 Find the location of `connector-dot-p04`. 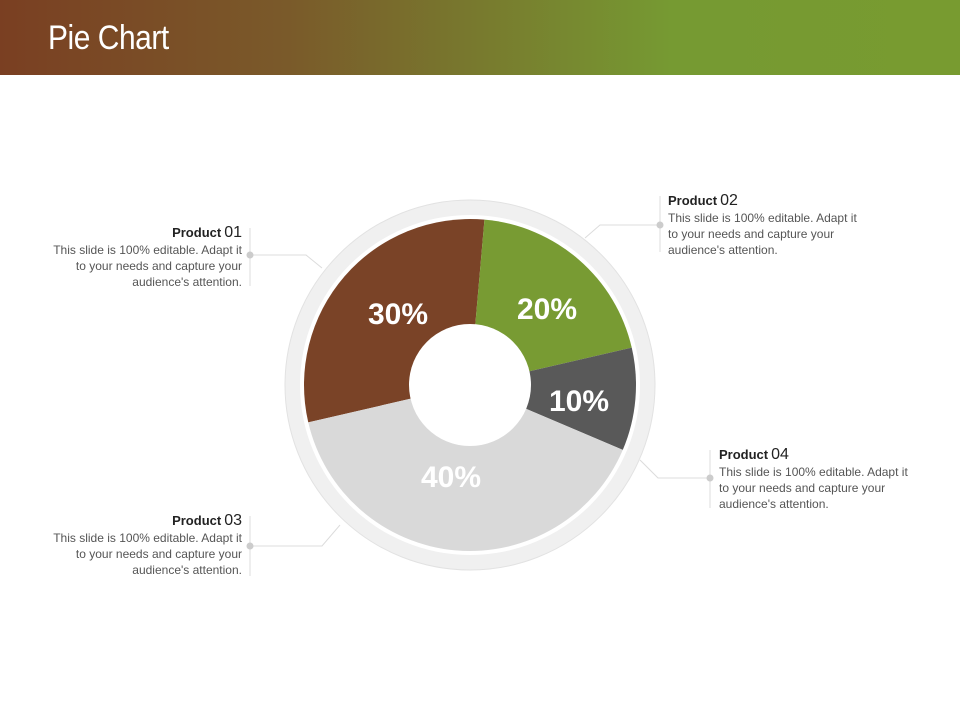

connector-dot-p04 is located at coordinates (710, 478).